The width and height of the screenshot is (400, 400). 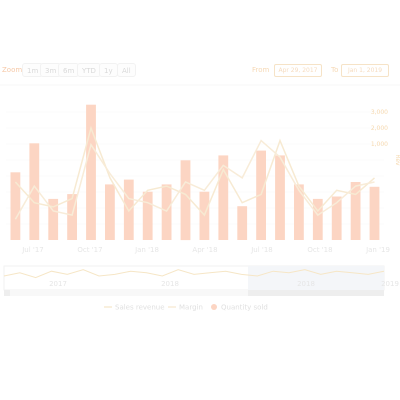 What do you see at coordinates (379, 144) in the screenshot?
I see `right-tick-label: 1,000` at bounding box center [379, 144].